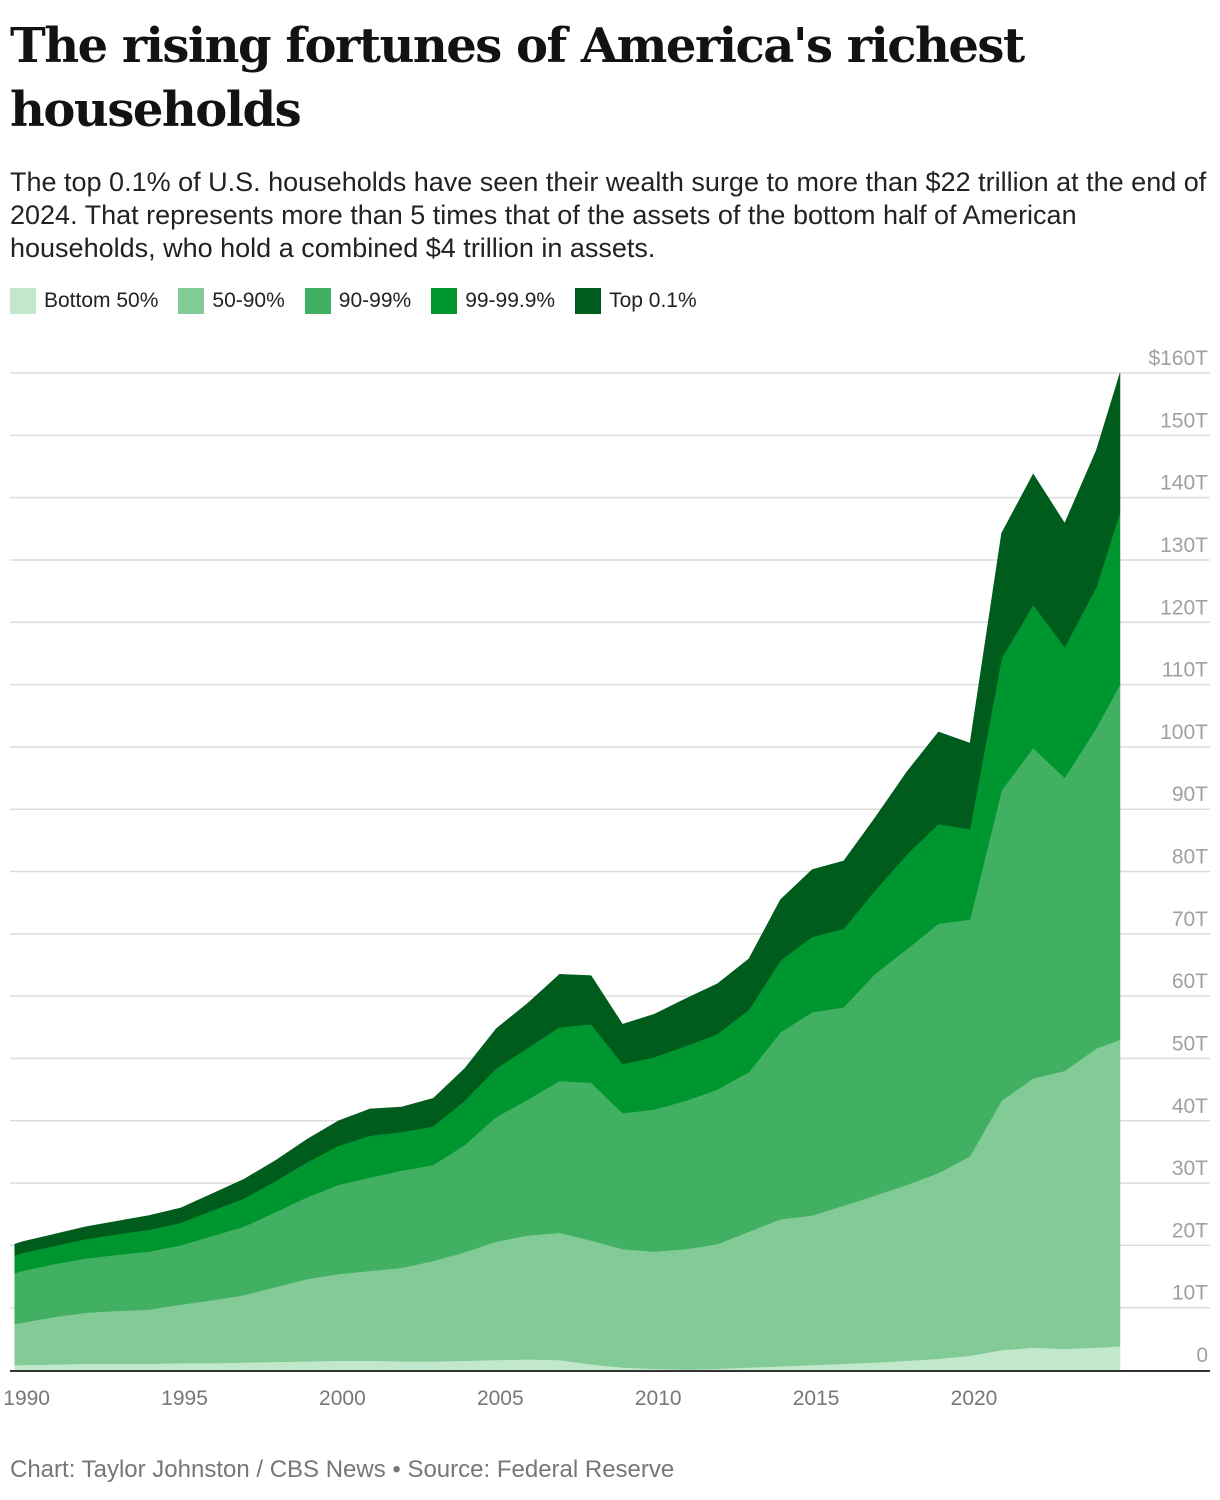 This screenshot has width=1220, height=1500. What do you see at coordinates (510, 300) in the screenshot?
I see `legend-label: 99-99.9%` at bounding box center [510, 300].